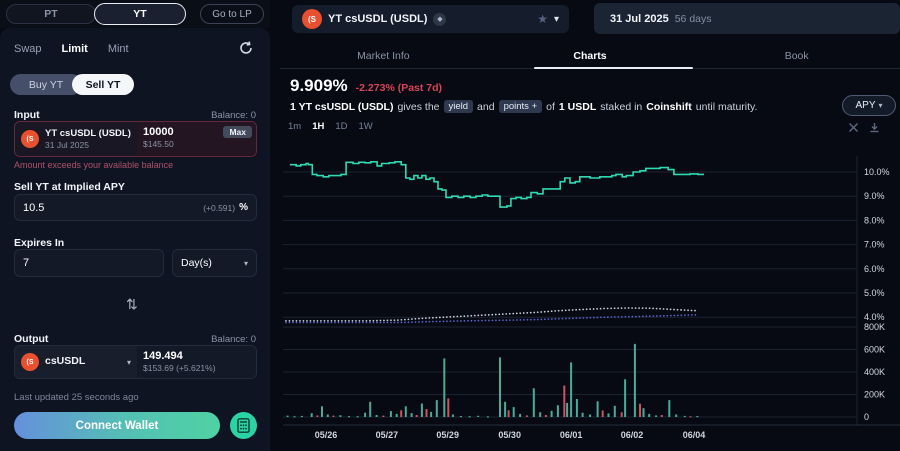 This screenshot has height=451, width=900. I want to click on top-bar: PT YT Go to LP, so click(135, 14).